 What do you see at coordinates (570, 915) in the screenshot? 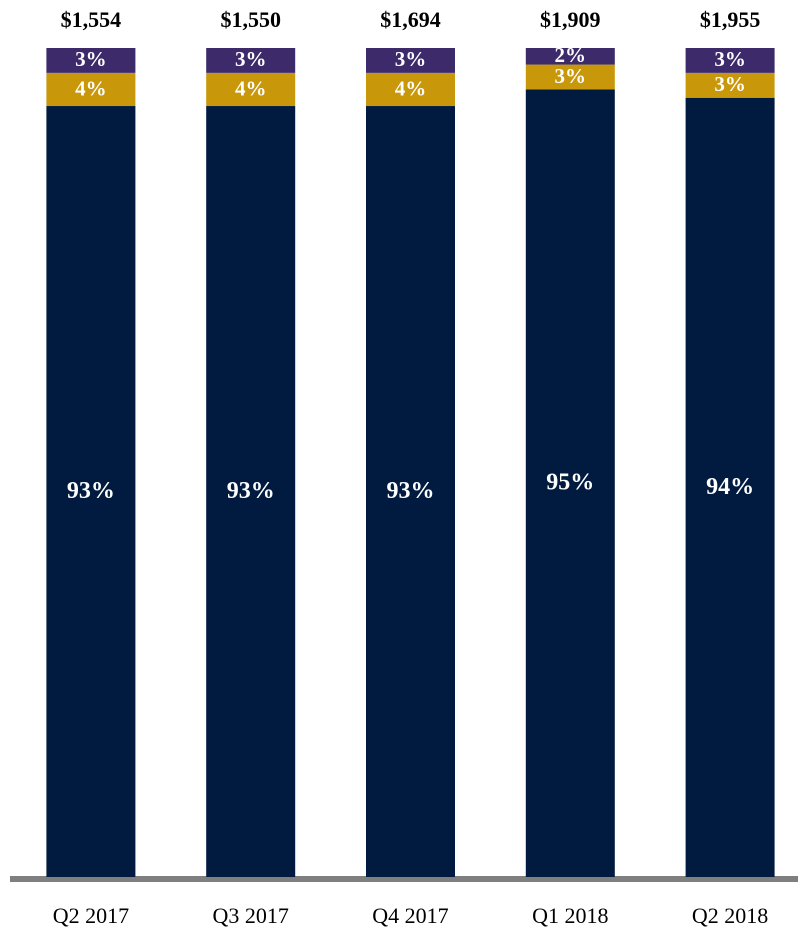
I see `x-tick-label: Q1 2018` at bounding box center [570, 915].